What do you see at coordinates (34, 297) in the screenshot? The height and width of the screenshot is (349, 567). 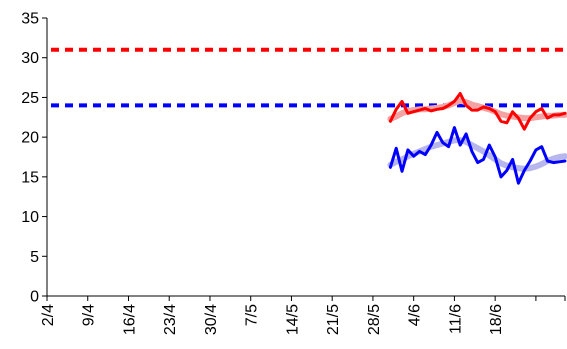 I see `y-tick-label: 0` at bounding box center [34, 297].